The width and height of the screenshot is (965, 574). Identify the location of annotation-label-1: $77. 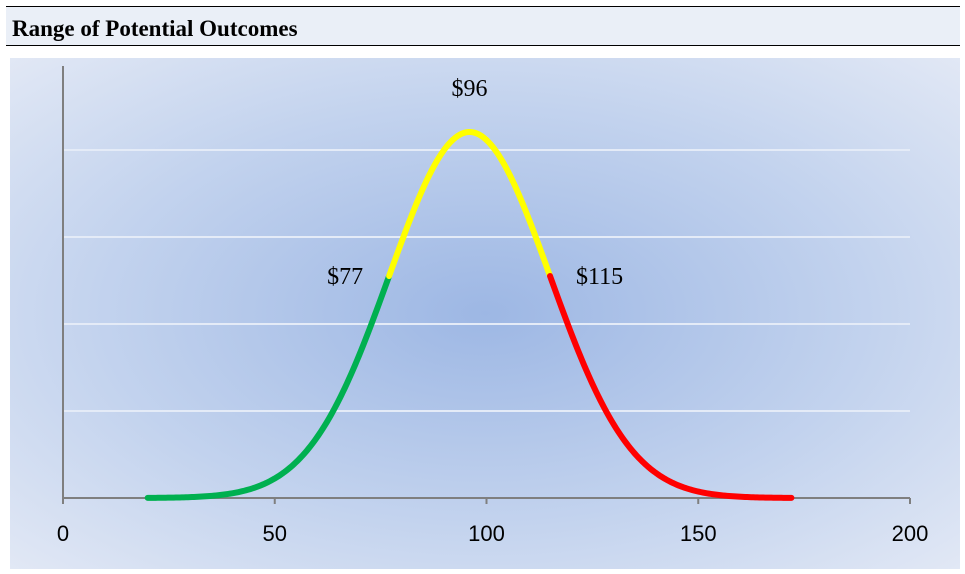
(345, 277).